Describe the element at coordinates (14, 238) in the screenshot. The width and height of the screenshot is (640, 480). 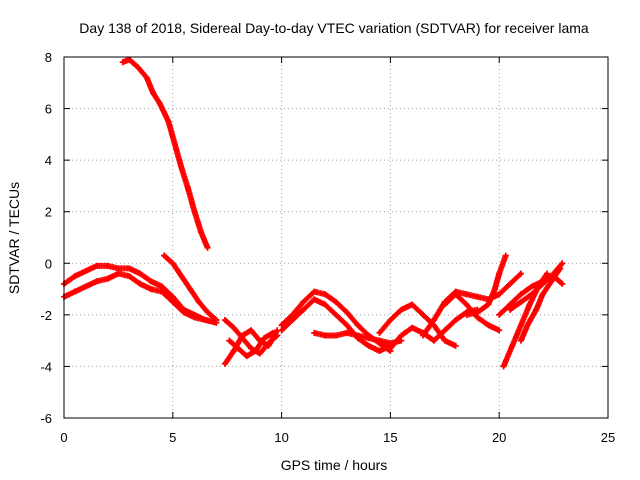
I see `y-axis-label: SDTVAR / TECUs` at that location.